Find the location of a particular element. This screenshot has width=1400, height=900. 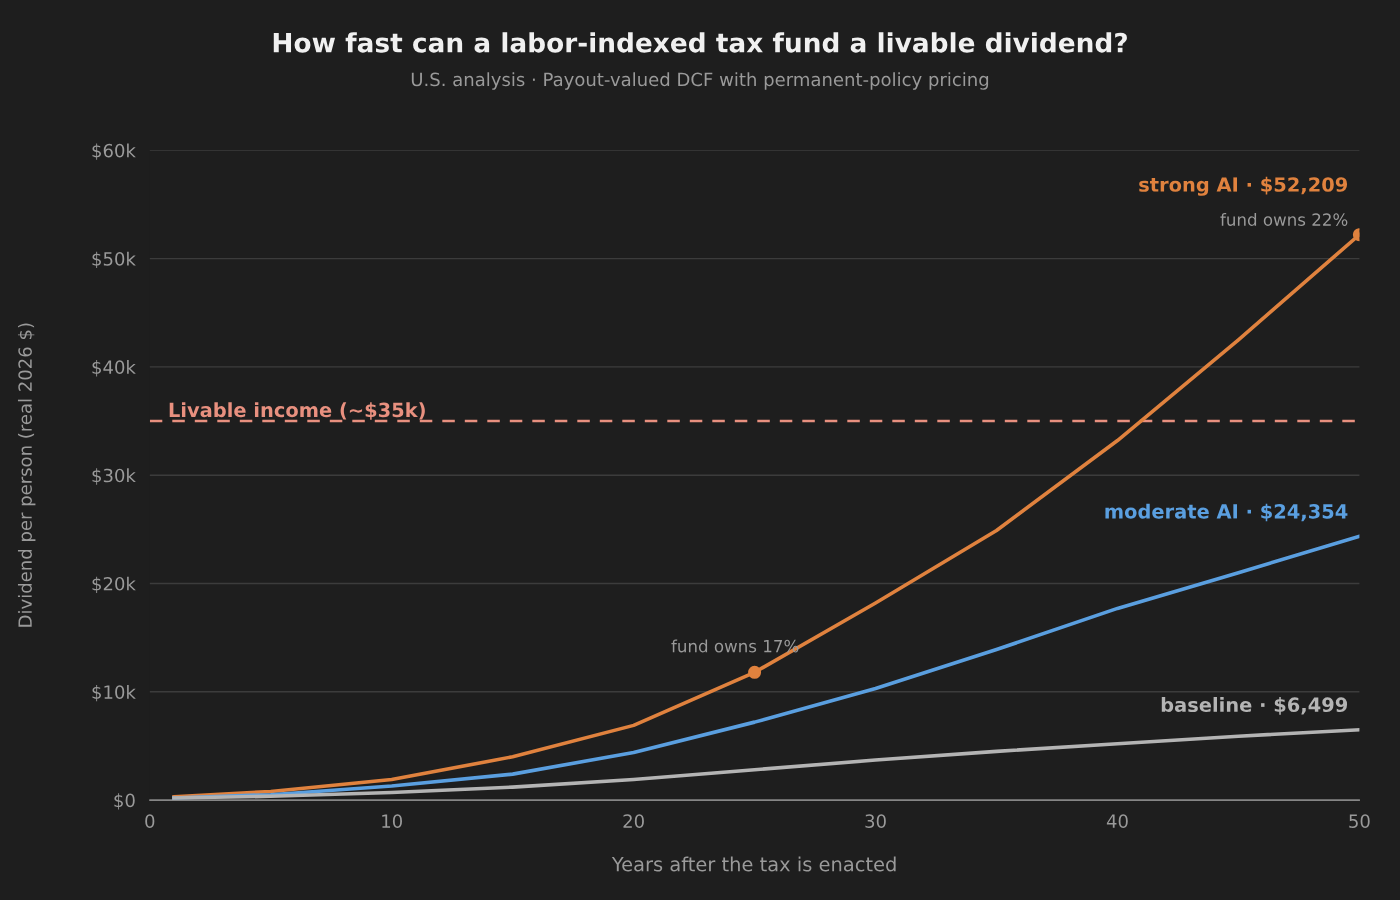

y-tick-label: $30k is located at coordinates (114, 476).